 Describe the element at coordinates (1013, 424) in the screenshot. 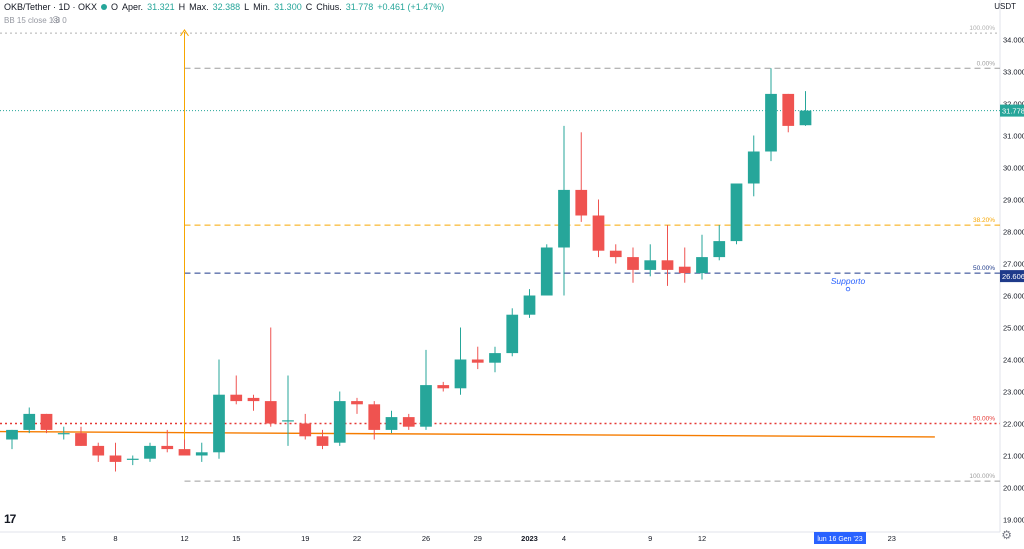

I see `y-tick-label: 22.000` at that location.